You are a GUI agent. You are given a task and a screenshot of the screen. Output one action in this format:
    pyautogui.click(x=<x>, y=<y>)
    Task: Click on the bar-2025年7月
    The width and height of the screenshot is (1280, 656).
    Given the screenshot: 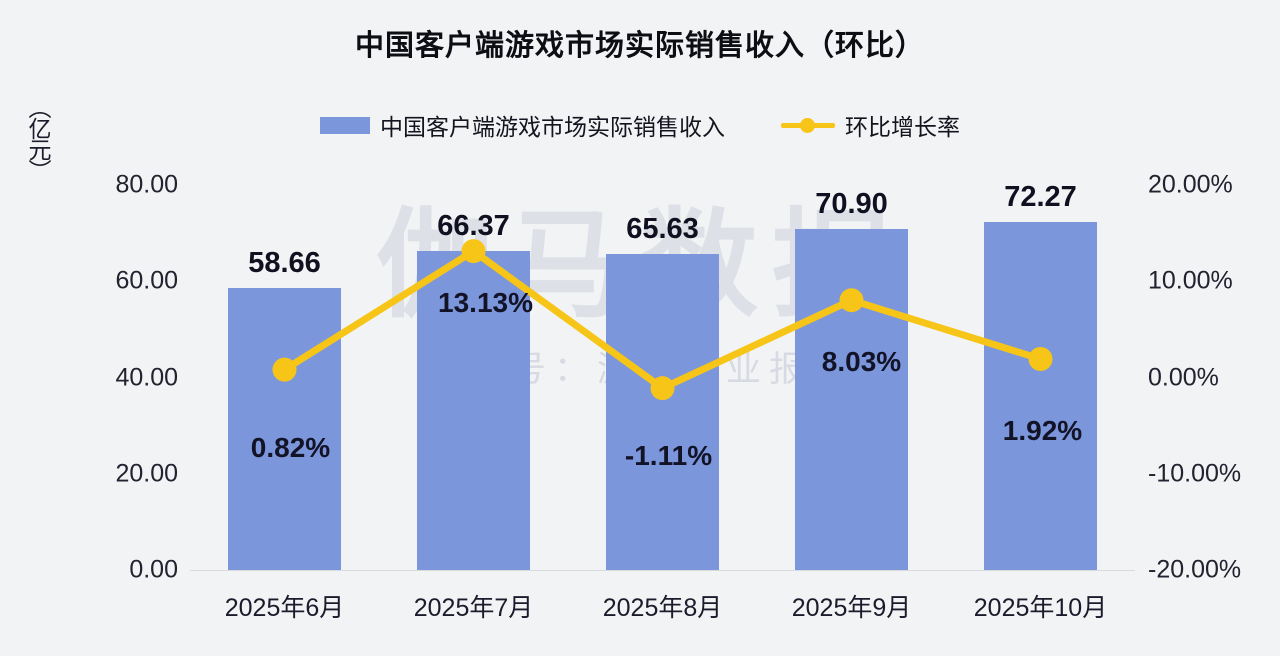 What is the action you would take?
    pyautogui.click(x=473, y=410)
    